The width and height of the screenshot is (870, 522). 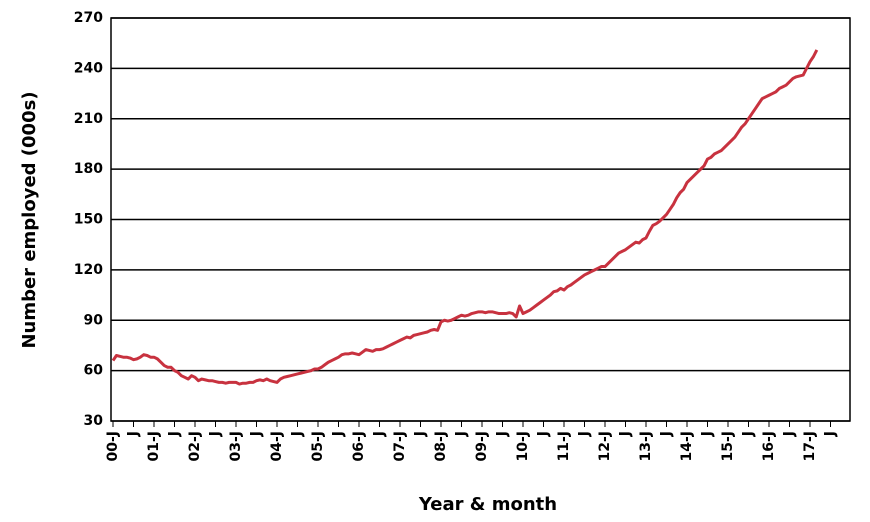 I want to click on x-tick-label: 07-J, so click(x=400, y=446).